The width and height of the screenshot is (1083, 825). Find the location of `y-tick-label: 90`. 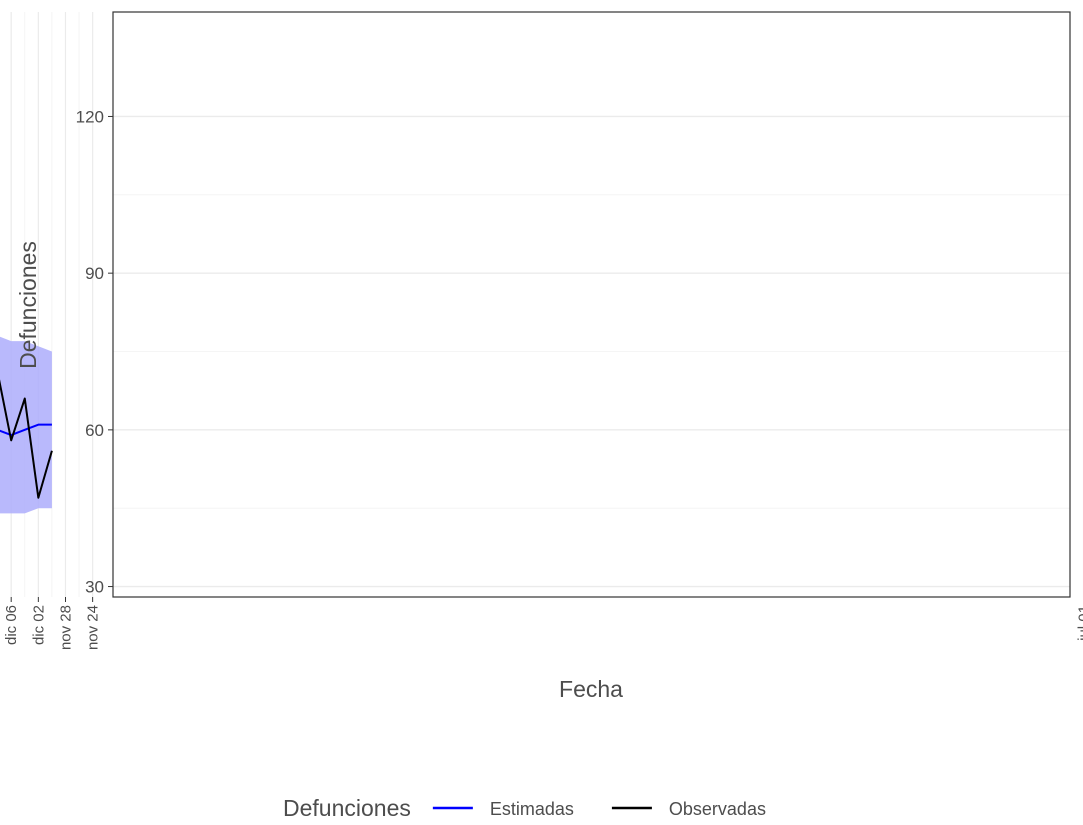

y-tick-label: 90 is located at coordinates (94, 273).